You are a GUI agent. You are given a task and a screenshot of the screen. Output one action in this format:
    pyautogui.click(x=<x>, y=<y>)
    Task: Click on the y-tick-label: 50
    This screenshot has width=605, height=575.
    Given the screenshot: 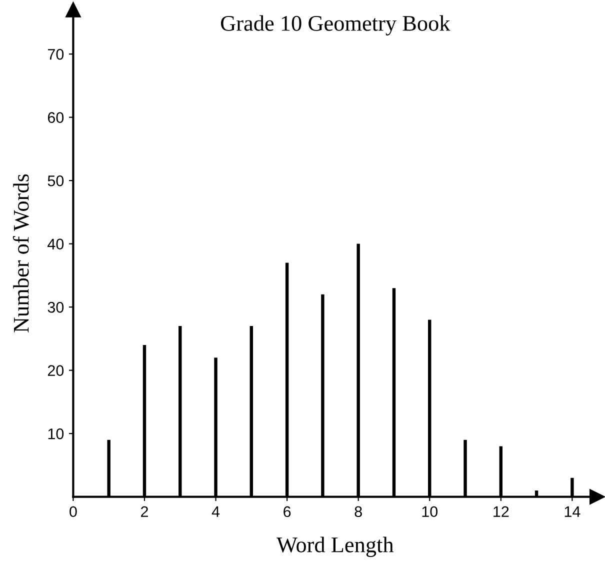 What is the action you would take?
    pyautogui.click(x=56, y=180)
    